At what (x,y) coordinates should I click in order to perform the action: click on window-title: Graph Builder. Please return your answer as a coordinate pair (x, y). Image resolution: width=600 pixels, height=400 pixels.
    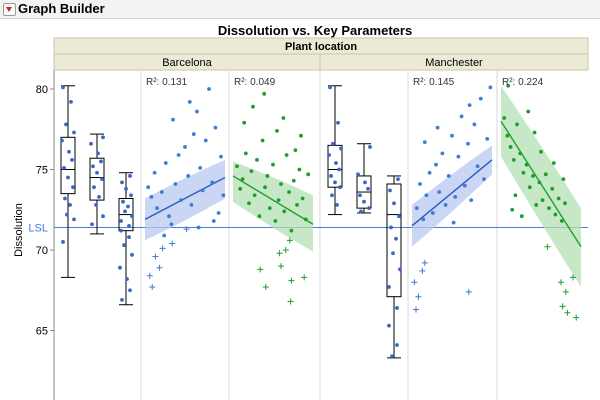
    Looking at the image, I should click on (61, 8).